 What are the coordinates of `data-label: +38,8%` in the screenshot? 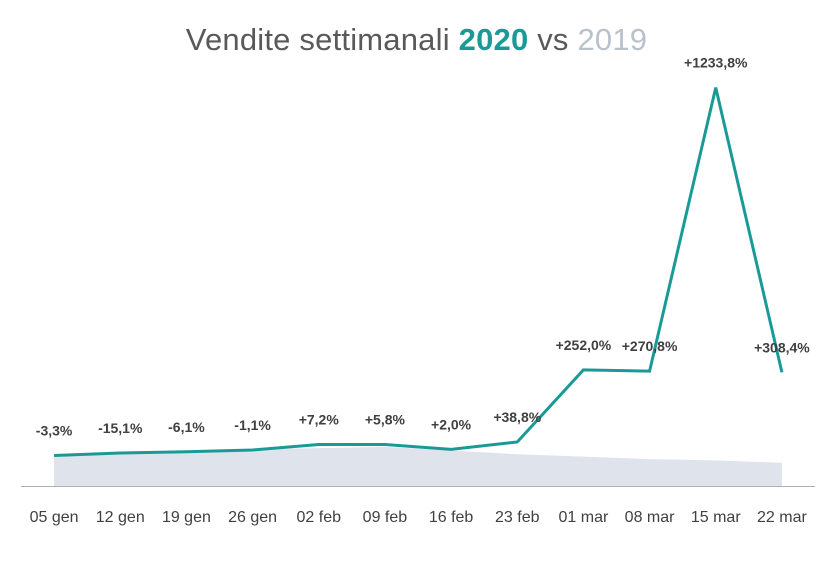 It's located at (517, 417).